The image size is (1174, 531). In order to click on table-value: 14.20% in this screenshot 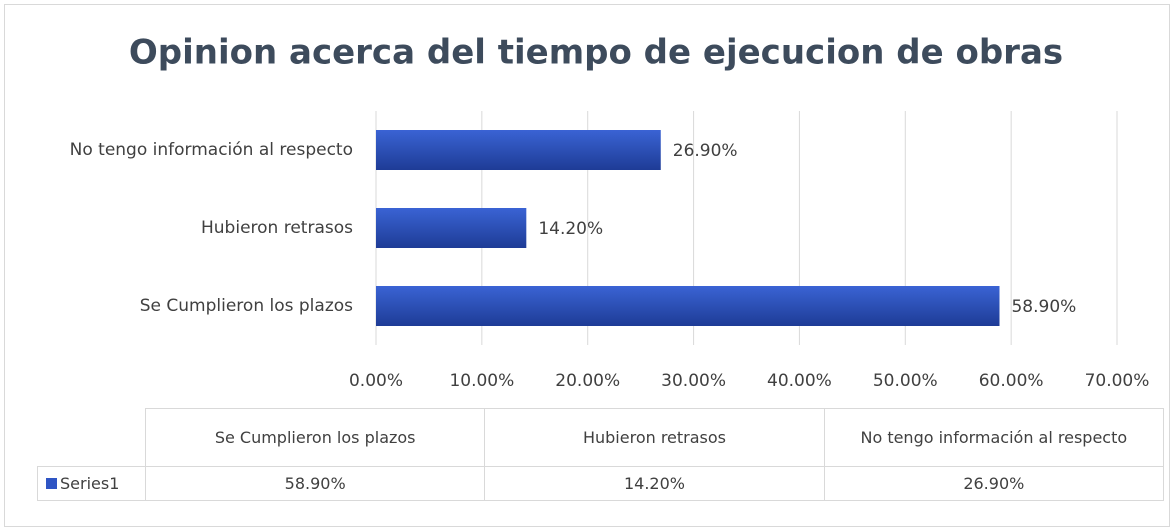, I will do `click(654, 483)`.